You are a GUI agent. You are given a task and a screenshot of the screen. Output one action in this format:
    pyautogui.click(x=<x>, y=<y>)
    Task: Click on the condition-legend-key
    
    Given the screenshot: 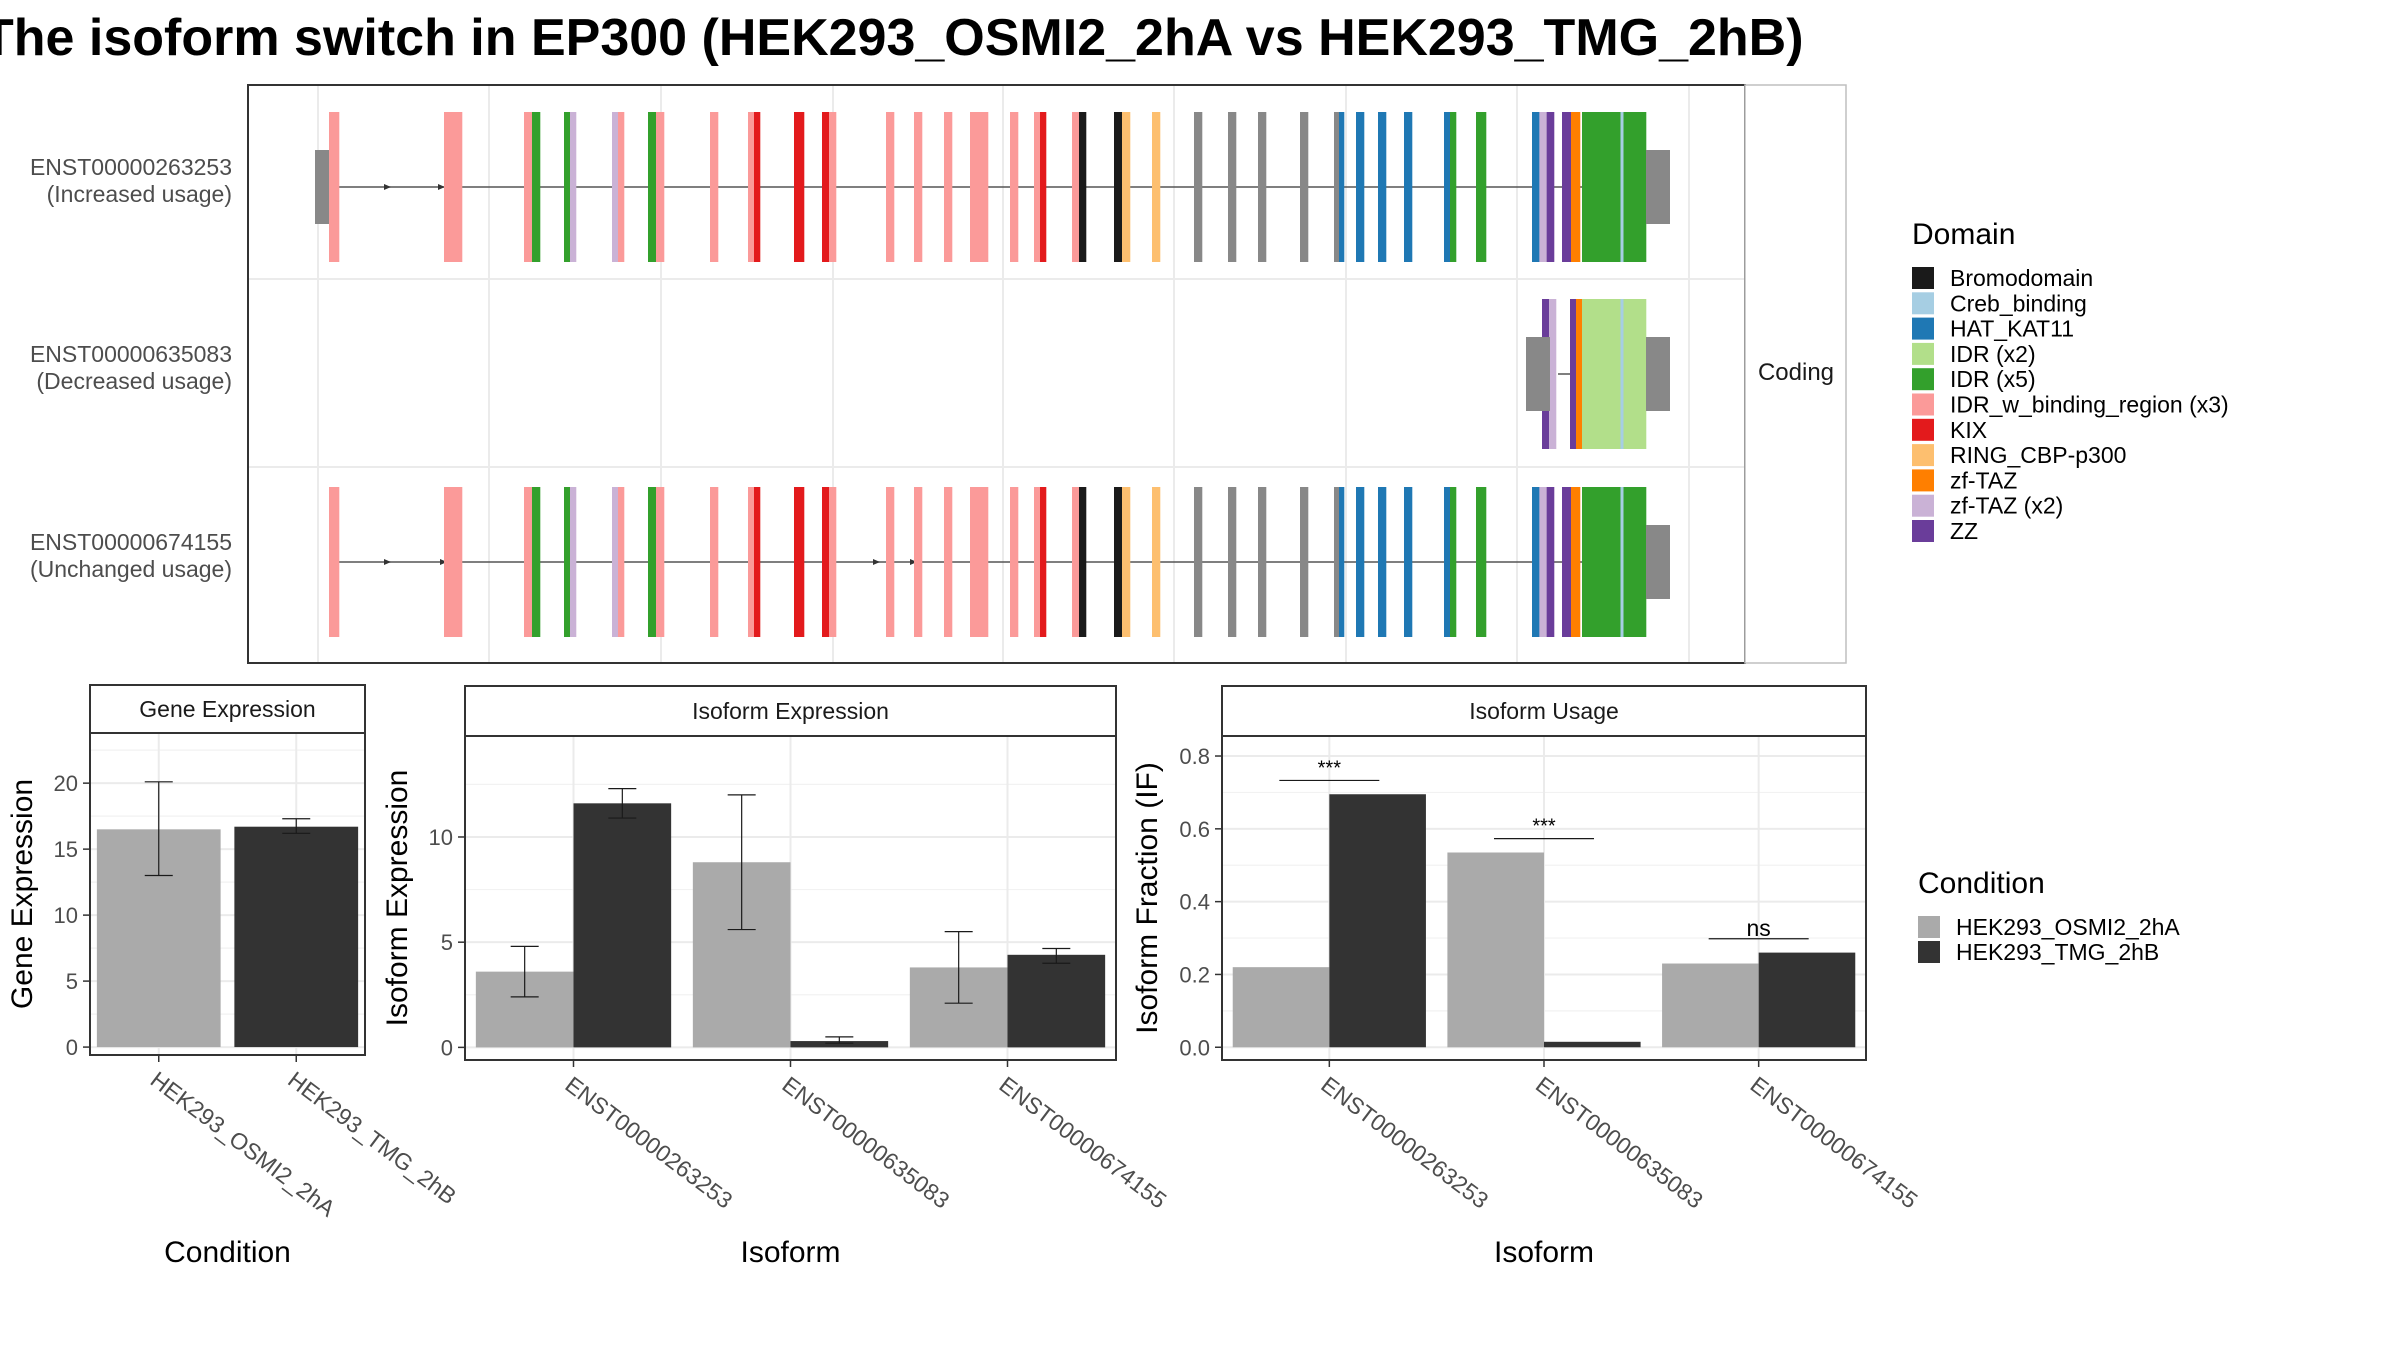 What is the action you would take?
    pyautogui.click(x=1929, y=952)
    